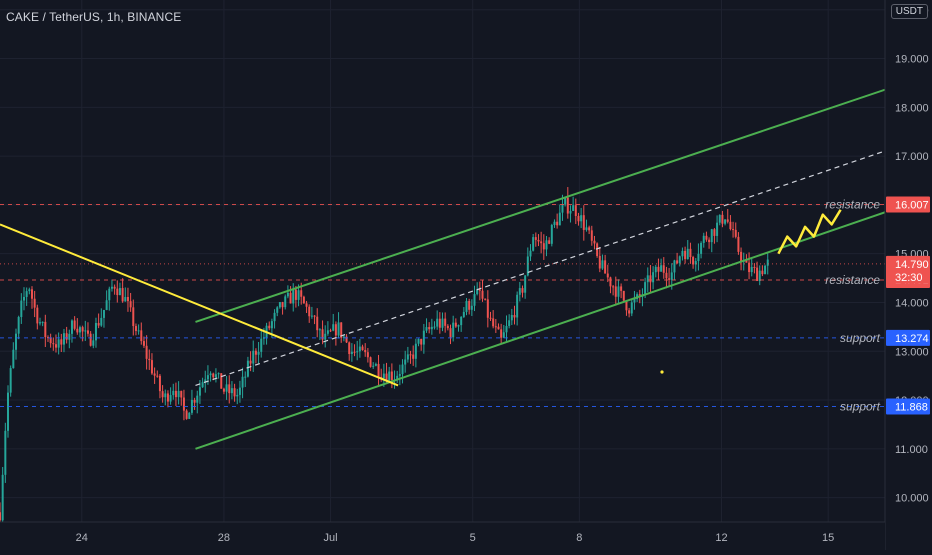 Image resolution: width=932 pixels, height=555 pixels. I want to click on support-tag, so click(908, 406).